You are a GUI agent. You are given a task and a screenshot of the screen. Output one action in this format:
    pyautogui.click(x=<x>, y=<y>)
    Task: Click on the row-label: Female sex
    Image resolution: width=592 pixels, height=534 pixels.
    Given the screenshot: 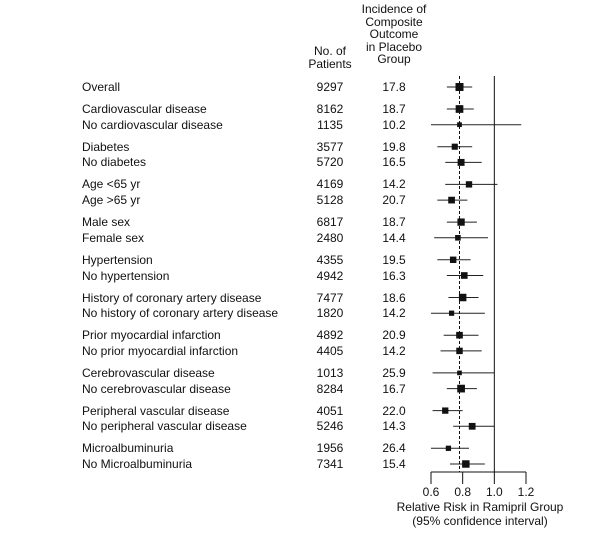 What is the action you would take?
    pyautogui.click(x=113, y=237)
    